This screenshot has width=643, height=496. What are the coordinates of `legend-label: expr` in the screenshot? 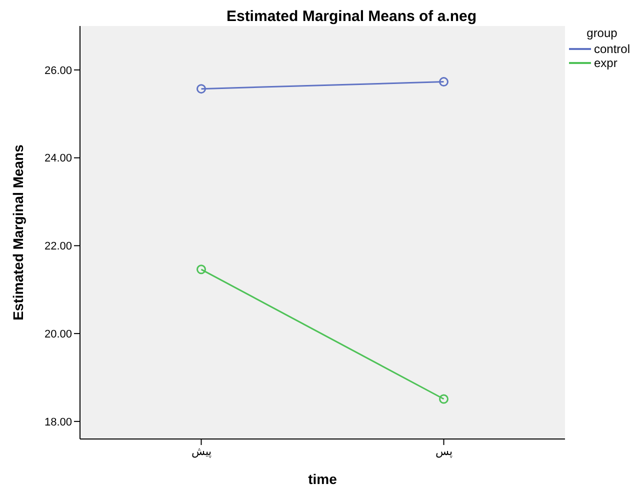 It's located at (606, 63).